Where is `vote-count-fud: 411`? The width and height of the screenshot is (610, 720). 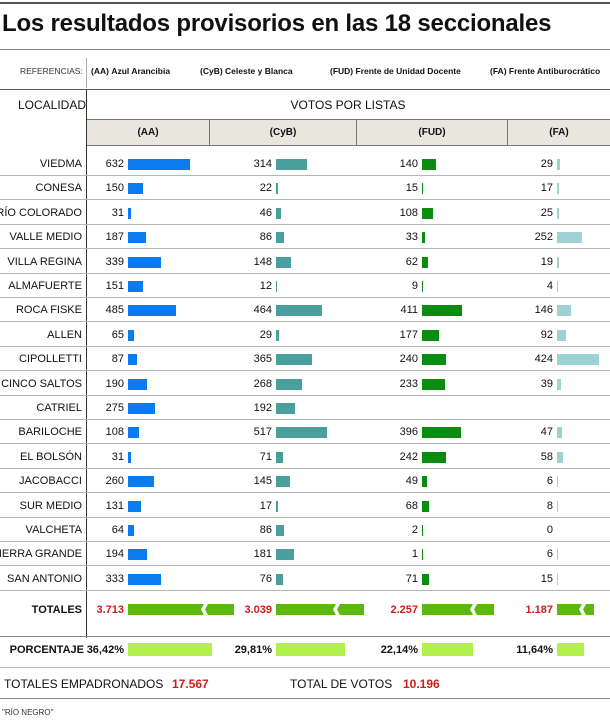 vote-count-fud: 411 is located at coordinates (409, 310).